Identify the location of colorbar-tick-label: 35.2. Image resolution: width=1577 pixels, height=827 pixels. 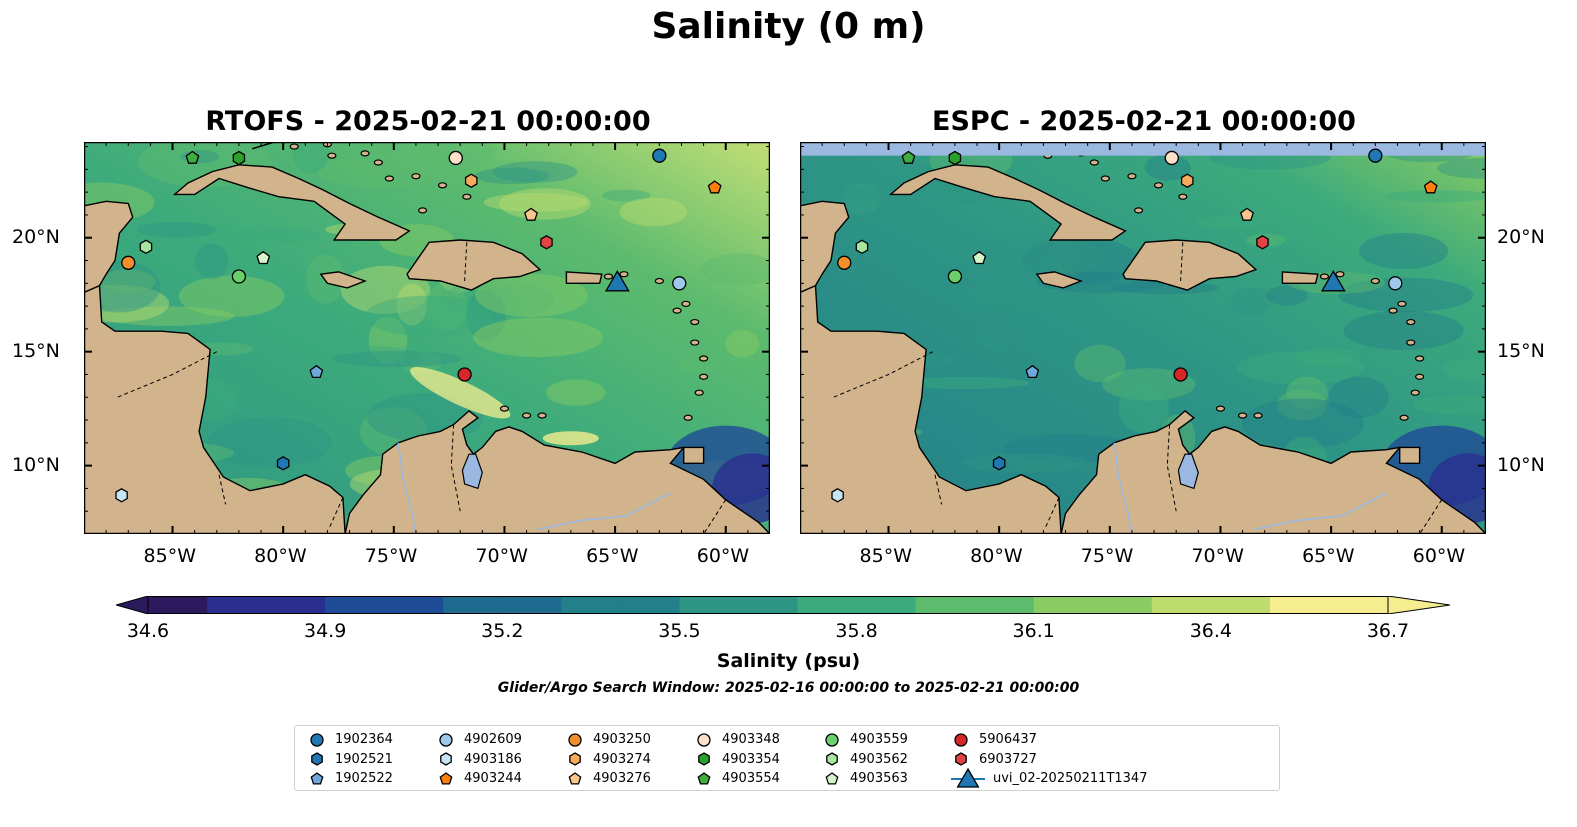
(502, 631).